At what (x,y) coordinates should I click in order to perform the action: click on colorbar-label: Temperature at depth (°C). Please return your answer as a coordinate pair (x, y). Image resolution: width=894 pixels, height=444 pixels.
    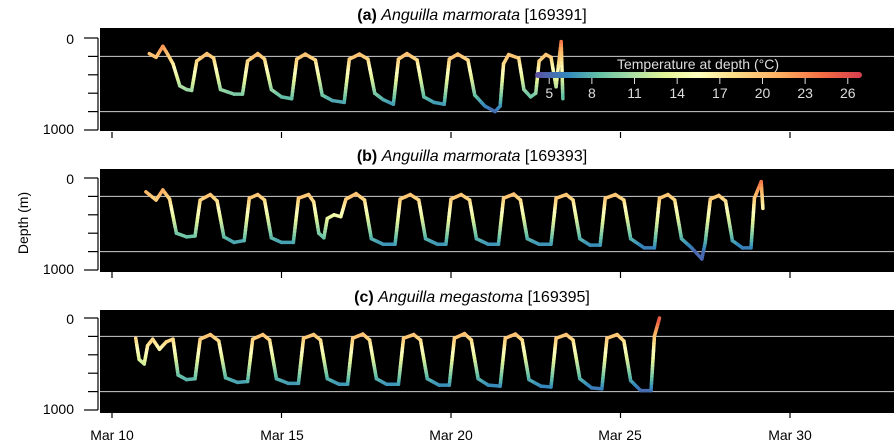
    Looking at the image, I should click on (698, 64).